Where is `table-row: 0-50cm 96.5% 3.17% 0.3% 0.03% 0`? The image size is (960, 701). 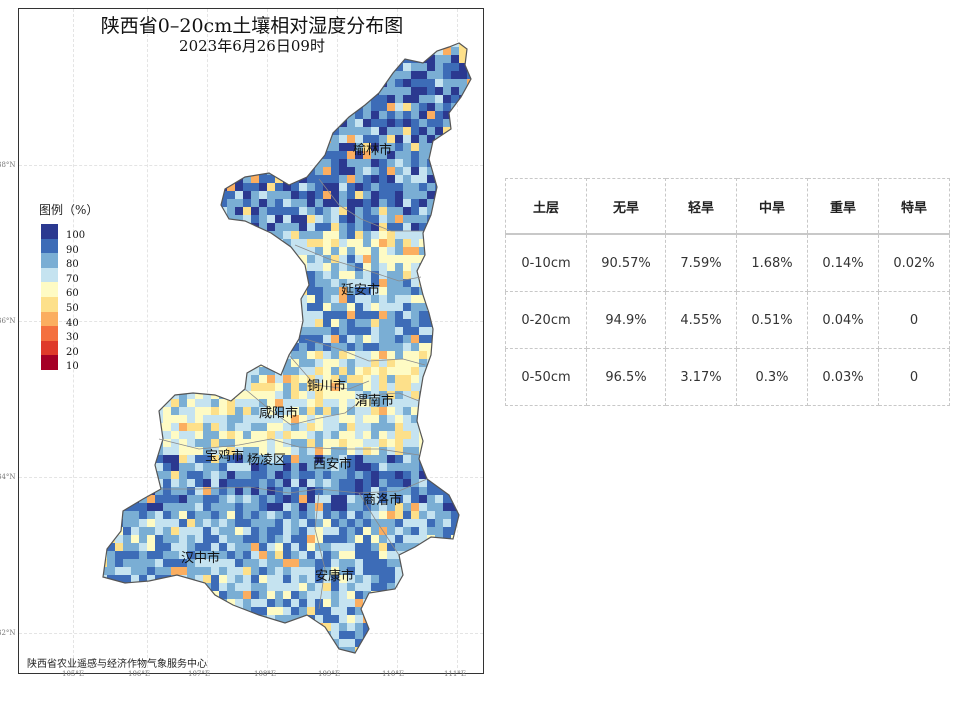
table-row: 0-50cm 96.5% 3.17% 0.3% 0.03% 0 is located at coordinates (727, 377).